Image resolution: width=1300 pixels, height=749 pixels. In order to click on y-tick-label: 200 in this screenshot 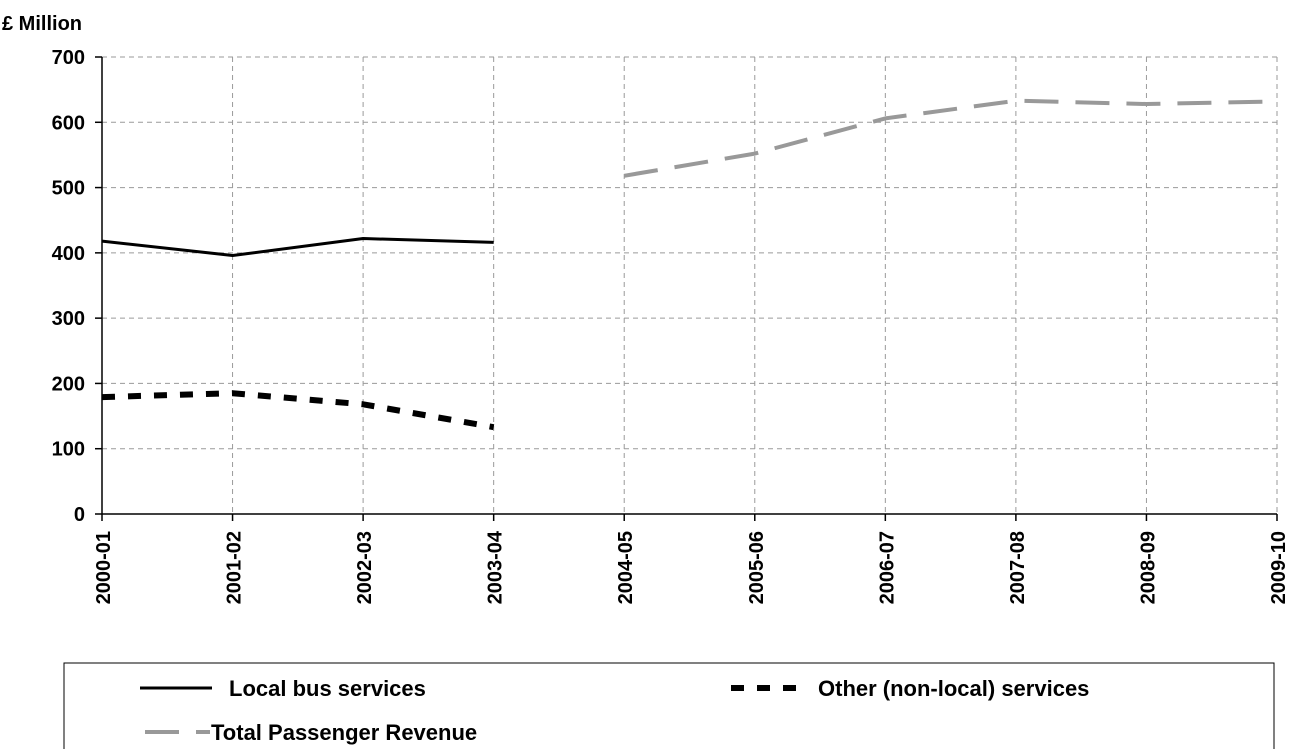, I will do `click(68, 384)`.